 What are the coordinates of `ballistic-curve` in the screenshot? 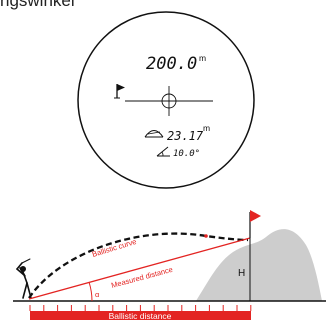 It's located at (138, 265).